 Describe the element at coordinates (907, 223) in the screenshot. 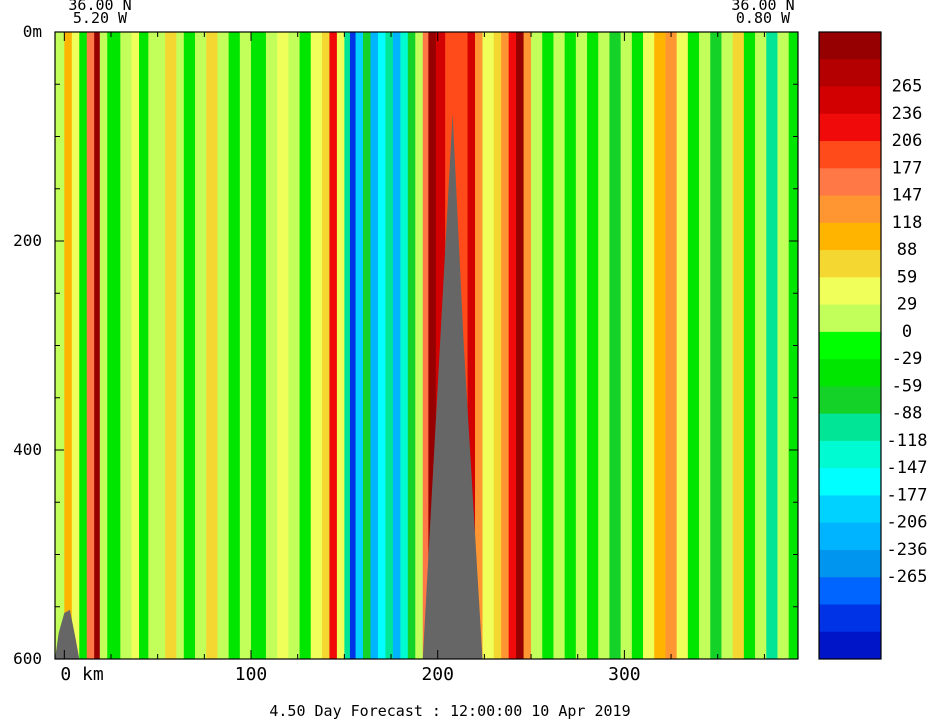

I see `colorbar-label: 118` at that location.